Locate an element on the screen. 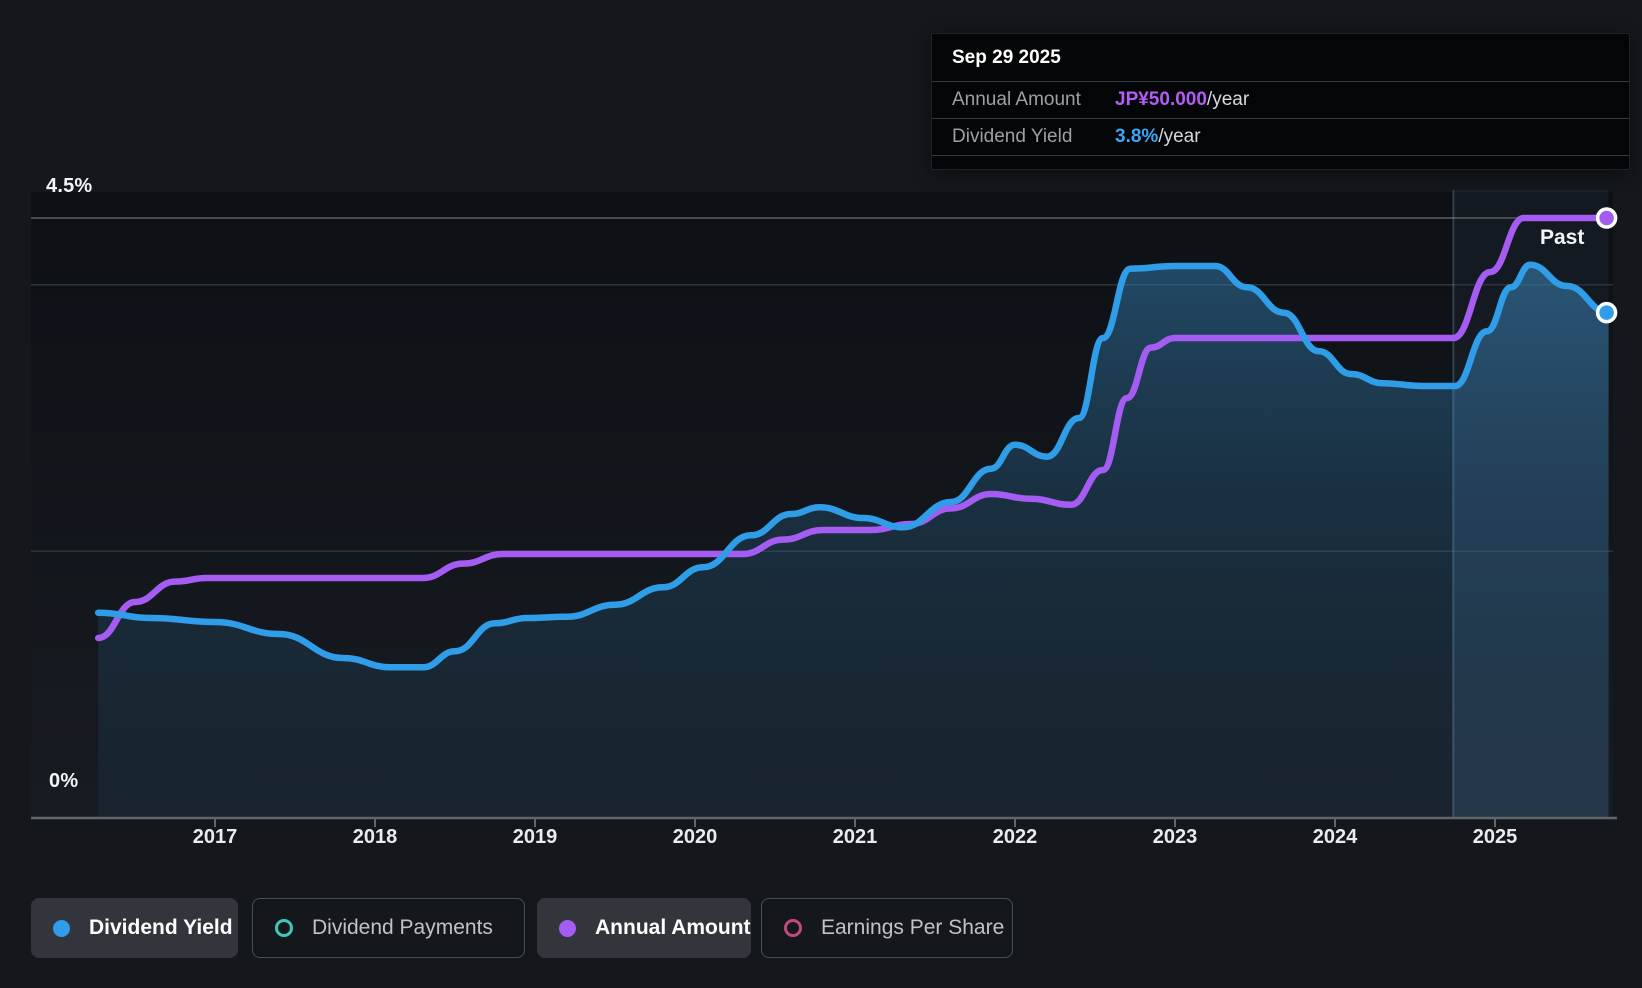 This screenshot has width=1642, height=988. legend-button-dividend-yield: Dividend Yield is located at coordinates (134, 928).